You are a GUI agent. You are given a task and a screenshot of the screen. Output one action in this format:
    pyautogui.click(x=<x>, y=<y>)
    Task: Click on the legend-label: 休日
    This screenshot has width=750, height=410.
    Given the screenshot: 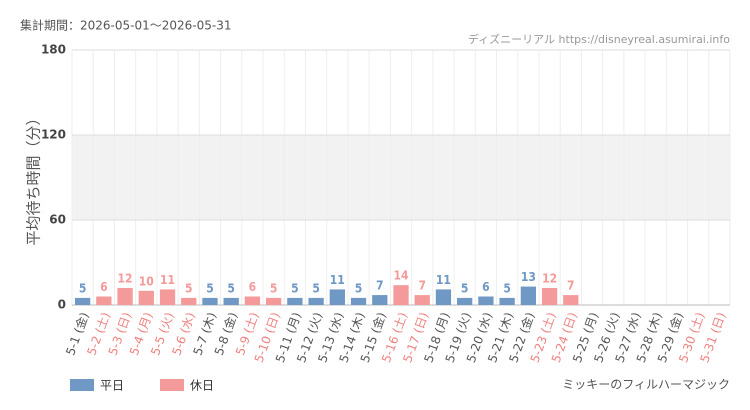 What is the action you would take?
    pyautogui.click(x=202, y=386)
    